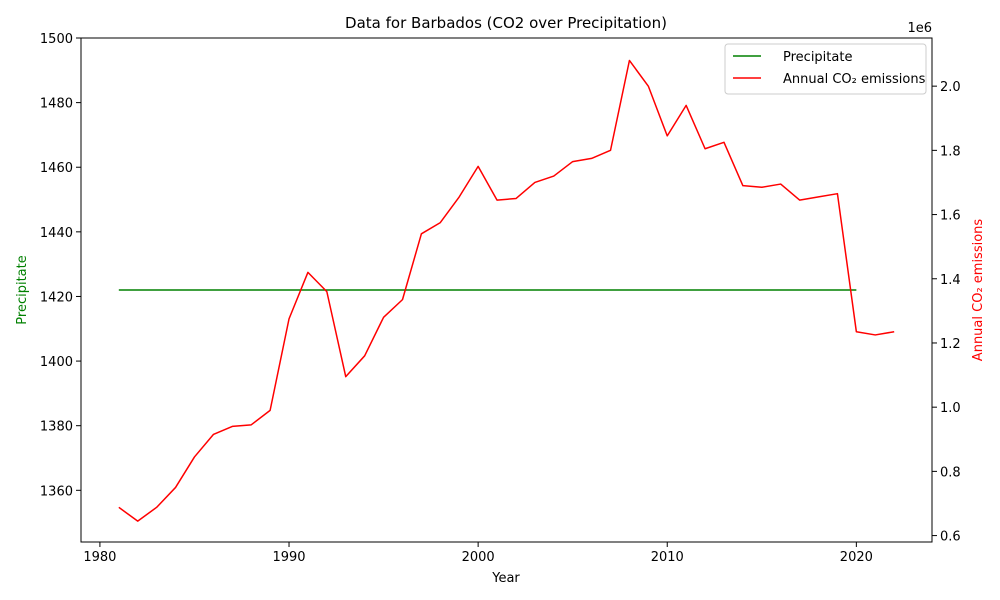 The height and width of the screenshot is (600, 1000). I want to click on y-right-tick-label: 1.2, so click(950, 344).